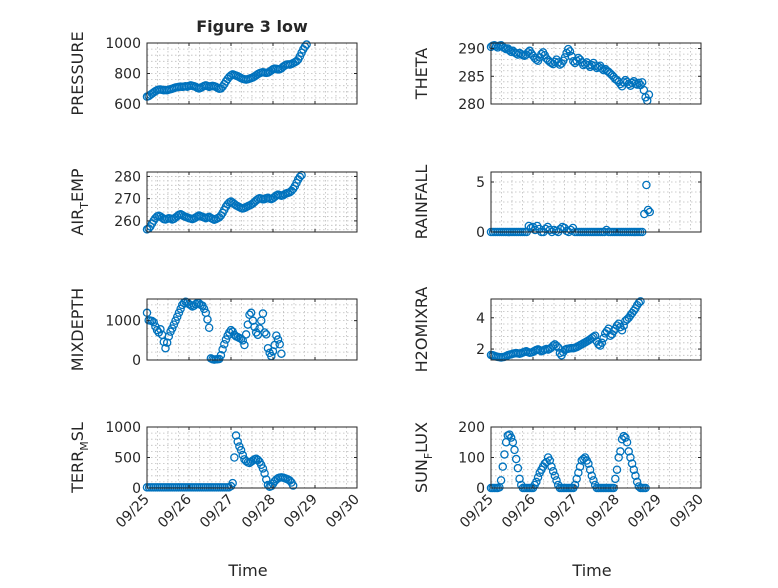 The width and height of the screenshot is (778, 588). Describe the element at coordinates (127, 200) in the screenshot. I see `y-tick-label: 270` at that location.